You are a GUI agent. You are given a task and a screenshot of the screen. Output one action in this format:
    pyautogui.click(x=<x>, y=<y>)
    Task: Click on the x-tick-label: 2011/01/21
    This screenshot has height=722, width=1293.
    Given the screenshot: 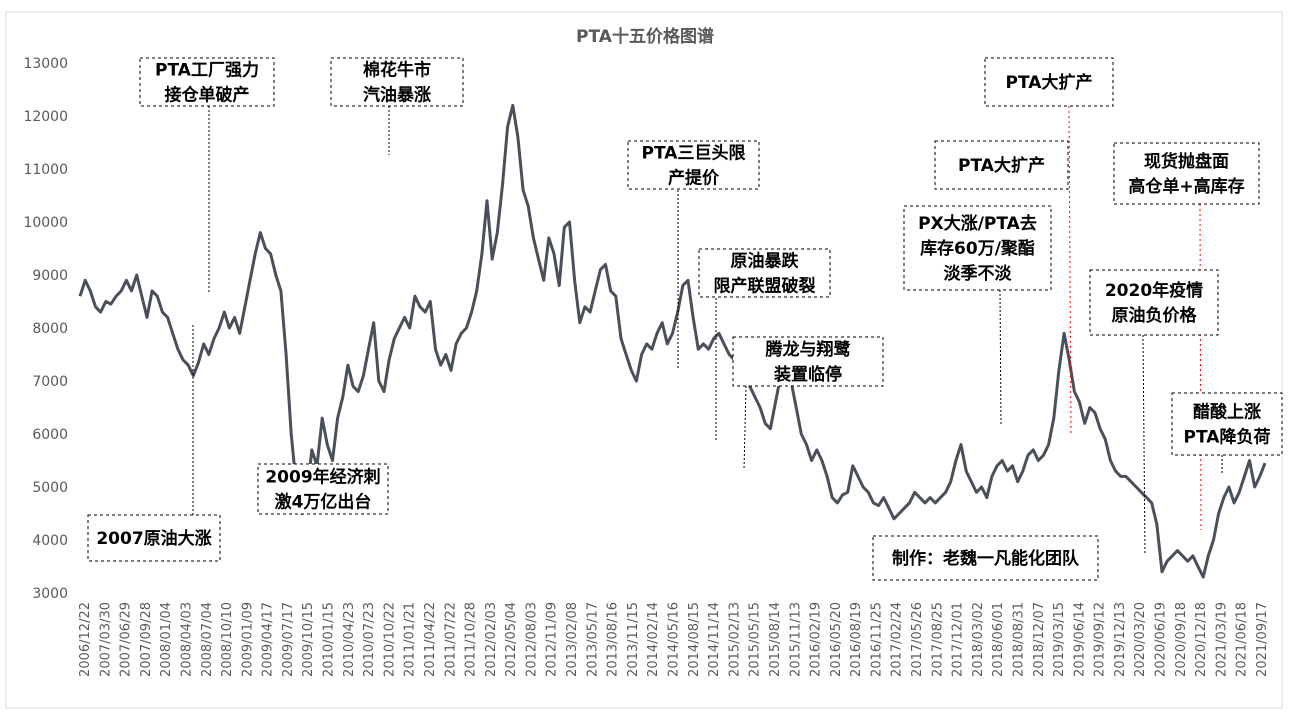 What is the action you would take?
    pyautogui.click(x=410, y=639)
    